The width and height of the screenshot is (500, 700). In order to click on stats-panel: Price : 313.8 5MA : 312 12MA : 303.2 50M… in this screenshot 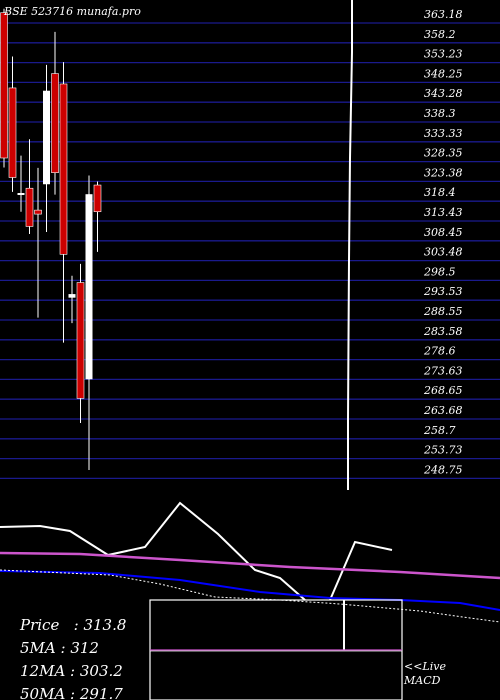, I will do `click(73, 657)`.